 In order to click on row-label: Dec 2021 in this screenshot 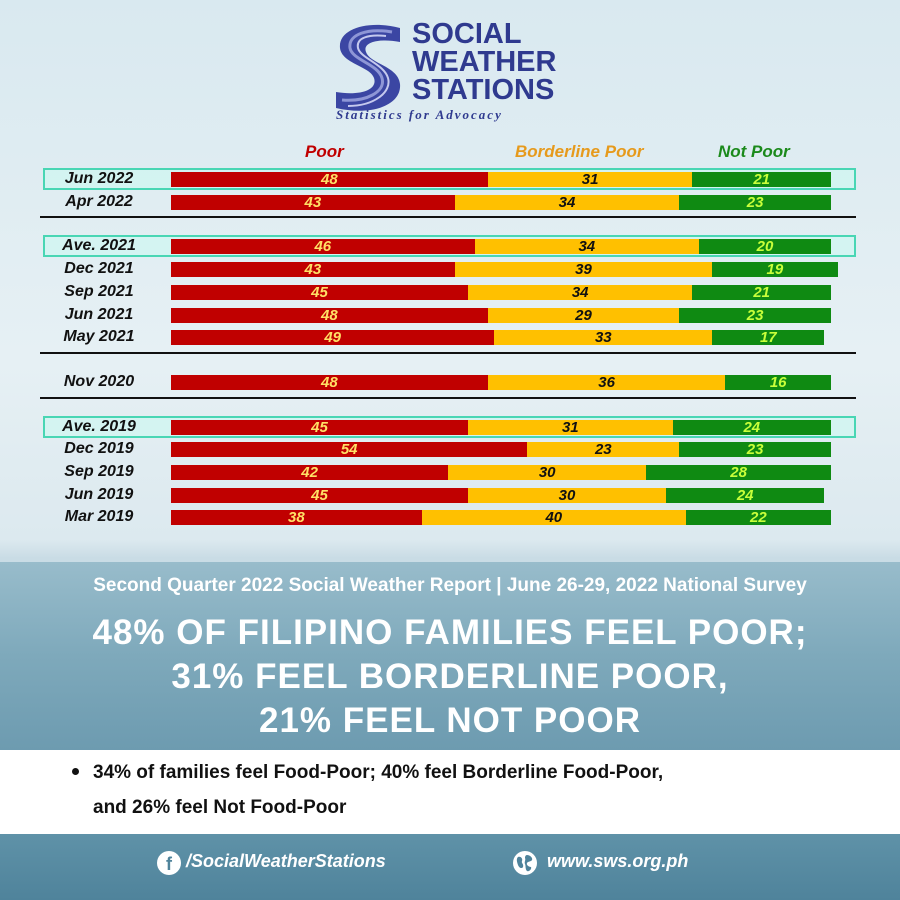, I will do `click(99, 269)`.